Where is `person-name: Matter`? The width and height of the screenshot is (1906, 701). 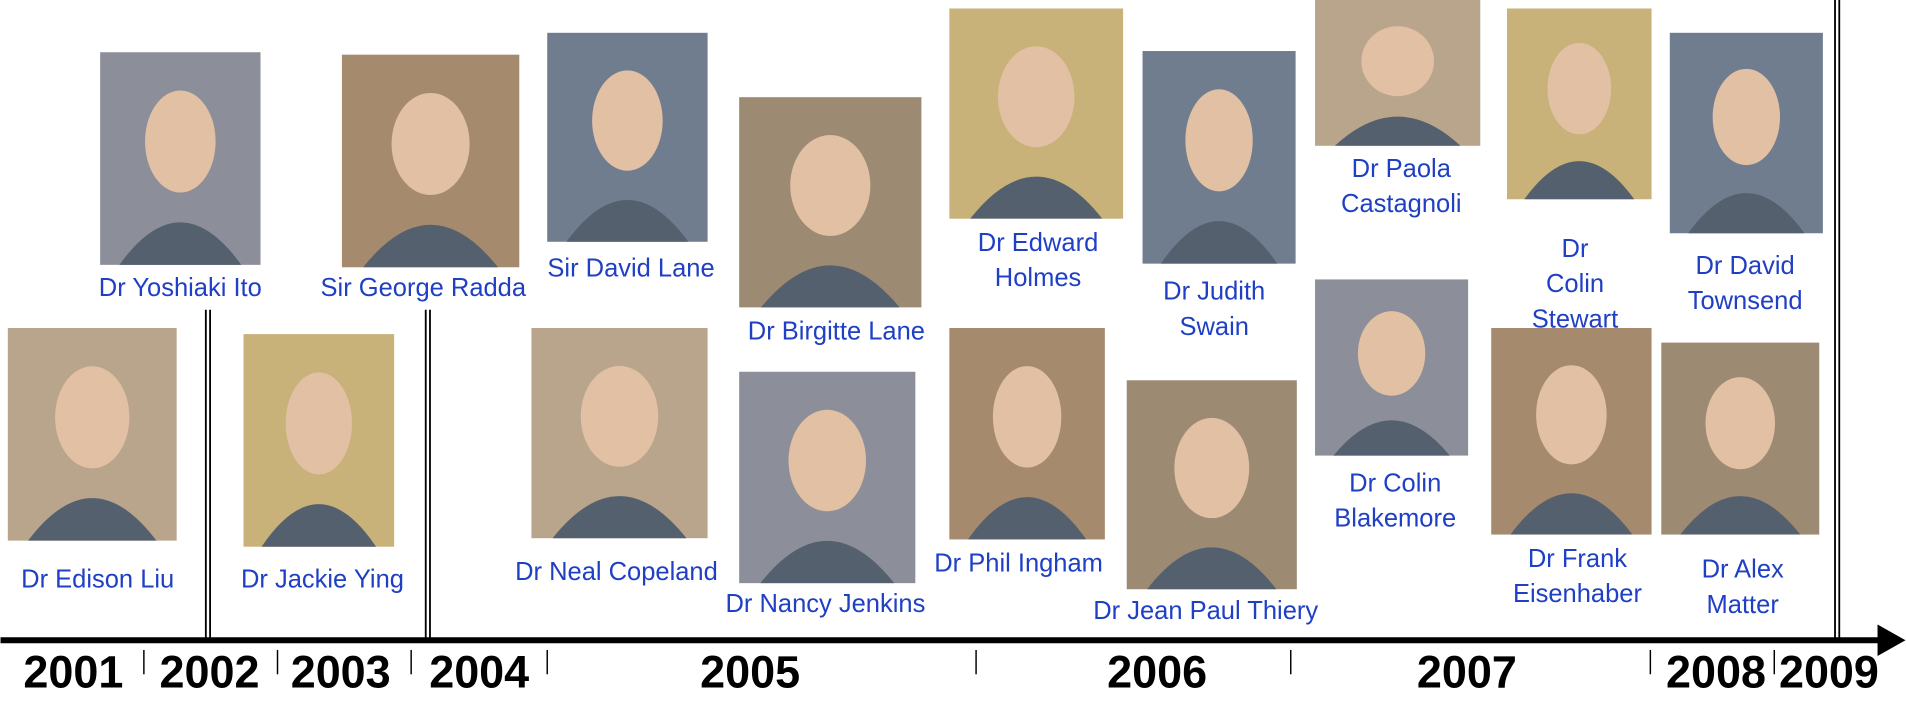
person-name: Matter is located at coordinates (1743, 605).